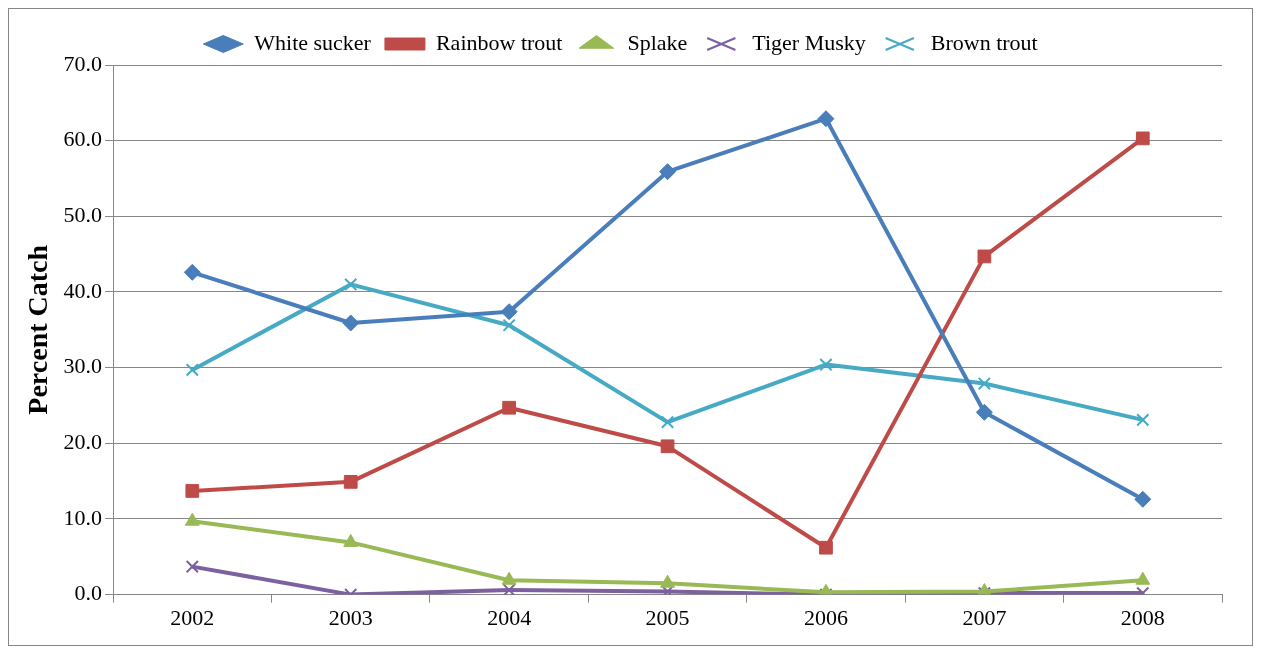 This screenshot has width=1261, height=654. I want to click on y-tick-label: 70.0, so click(83, 63).